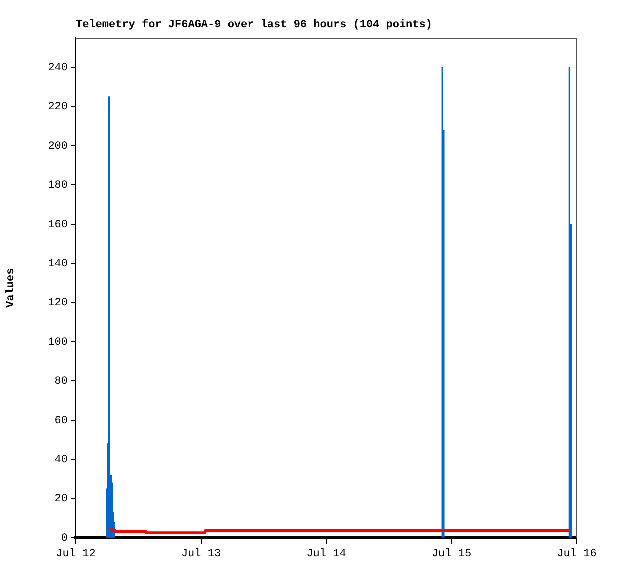 The width and height of the screenshot is (618, 579). Describe the element at coordinates (61, 500) in the screenshot. I see `y-tick-label: 20` at that location.